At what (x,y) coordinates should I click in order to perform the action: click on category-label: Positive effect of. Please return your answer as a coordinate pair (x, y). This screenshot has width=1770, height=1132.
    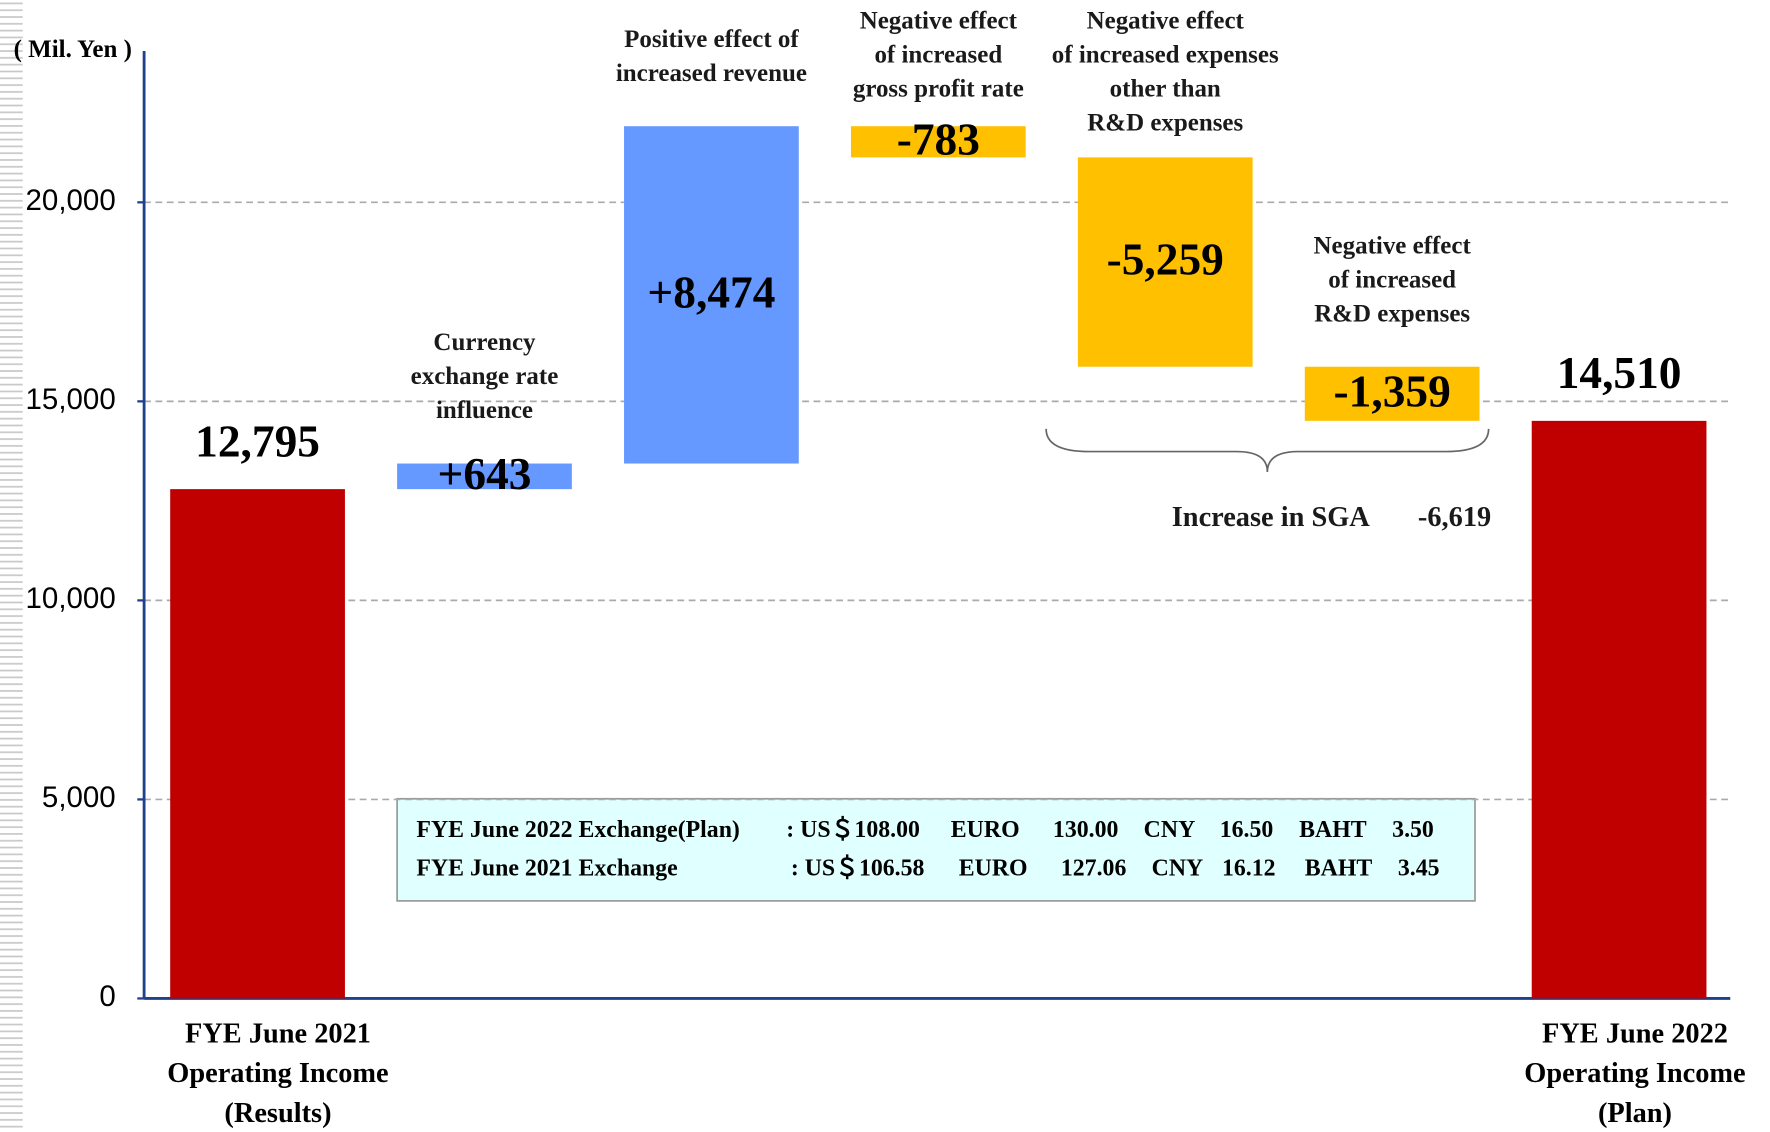
    Looking at the image, I should click on (711, 39).